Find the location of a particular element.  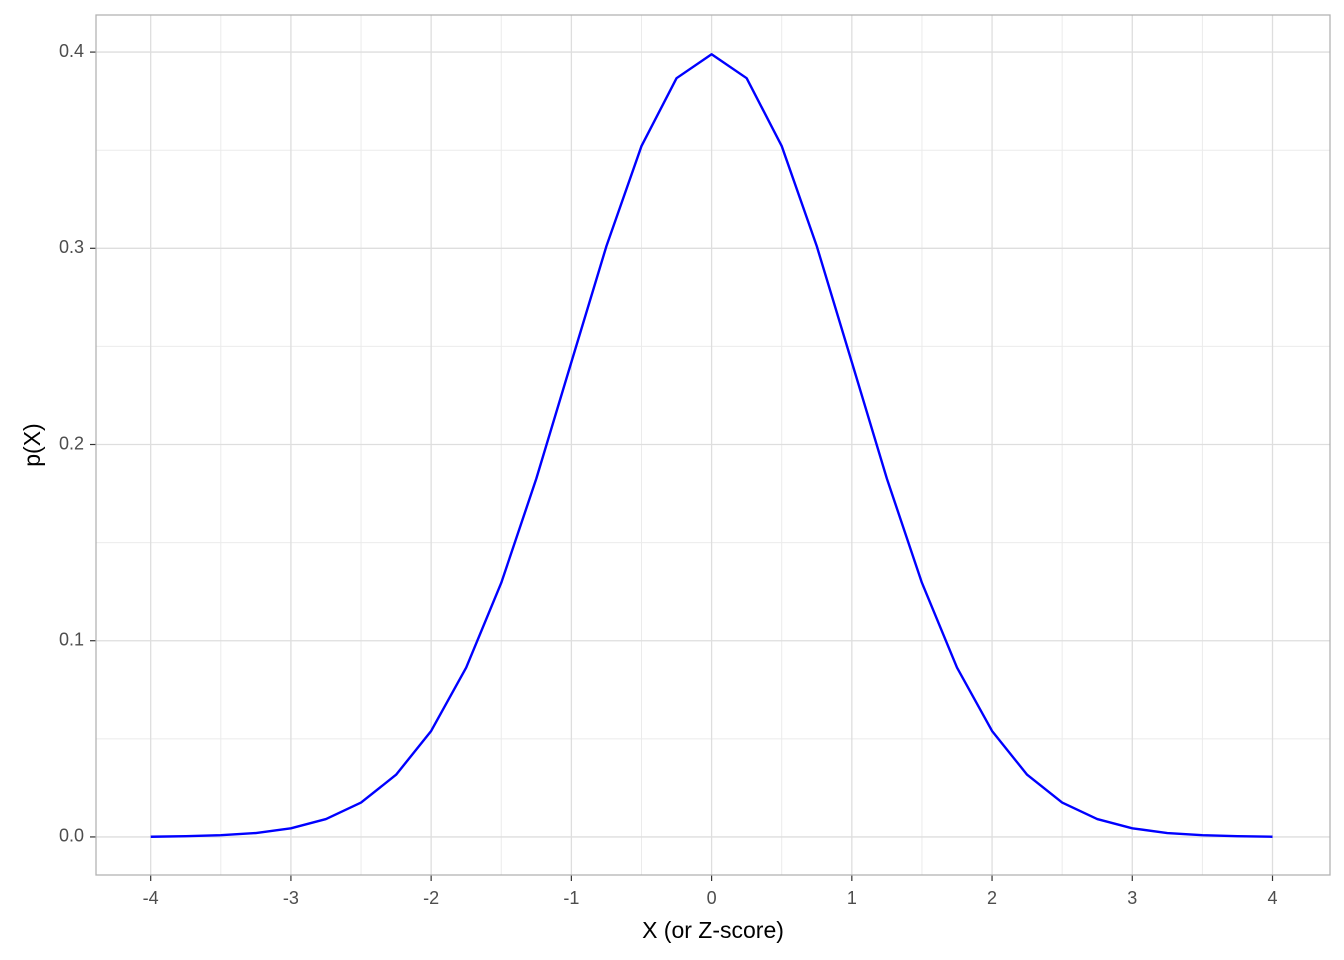

x-tick-label: 3 is located at coordinates (1132, 898).